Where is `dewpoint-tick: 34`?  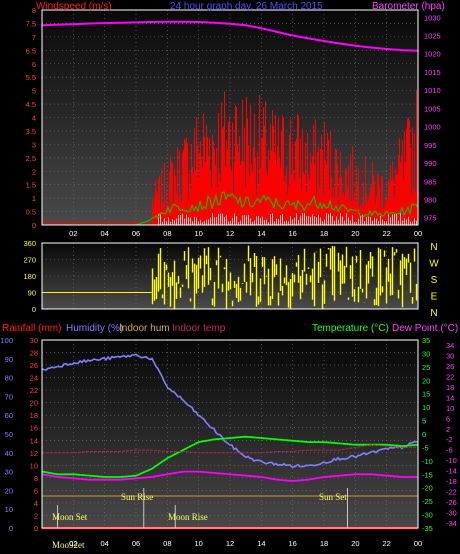 dewpoint-tick: 34 is located at coordinates (450, 345).